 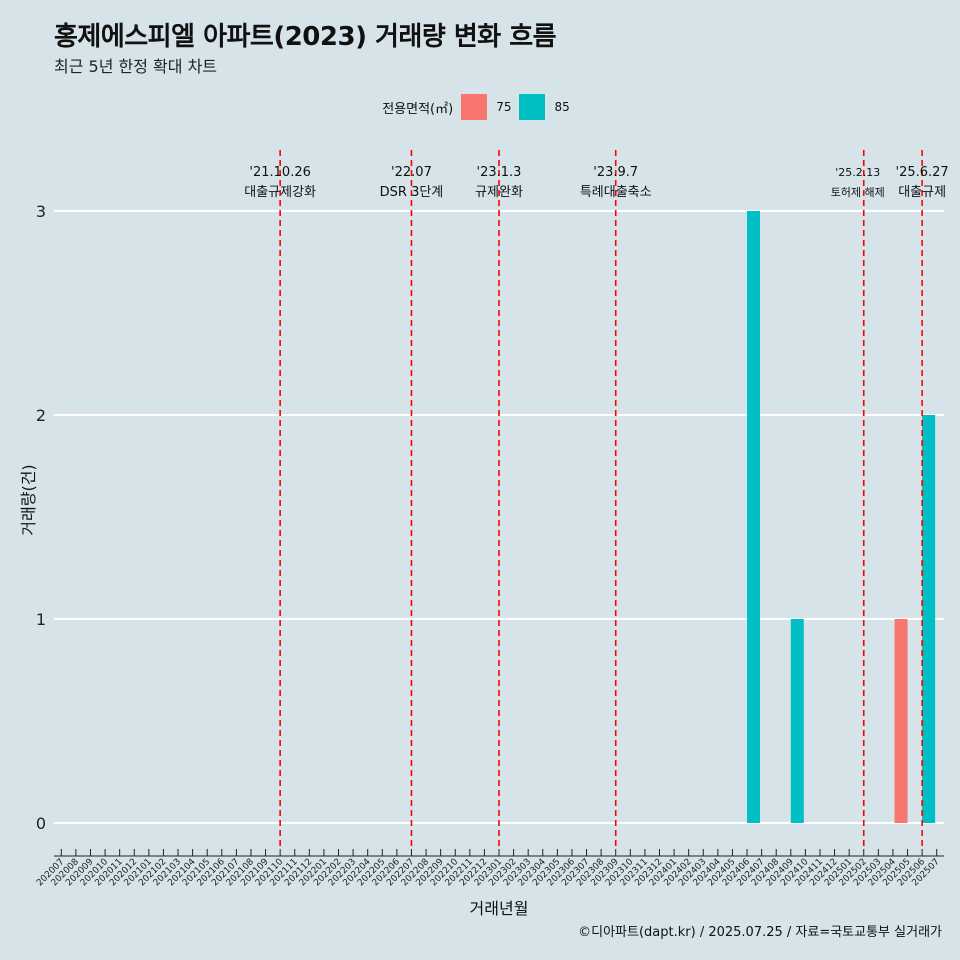 What do you see at coordinates (279, 172) in the screenshot?
I see `event-date-202110: '21.10.26` at bounding box center [279, 172].